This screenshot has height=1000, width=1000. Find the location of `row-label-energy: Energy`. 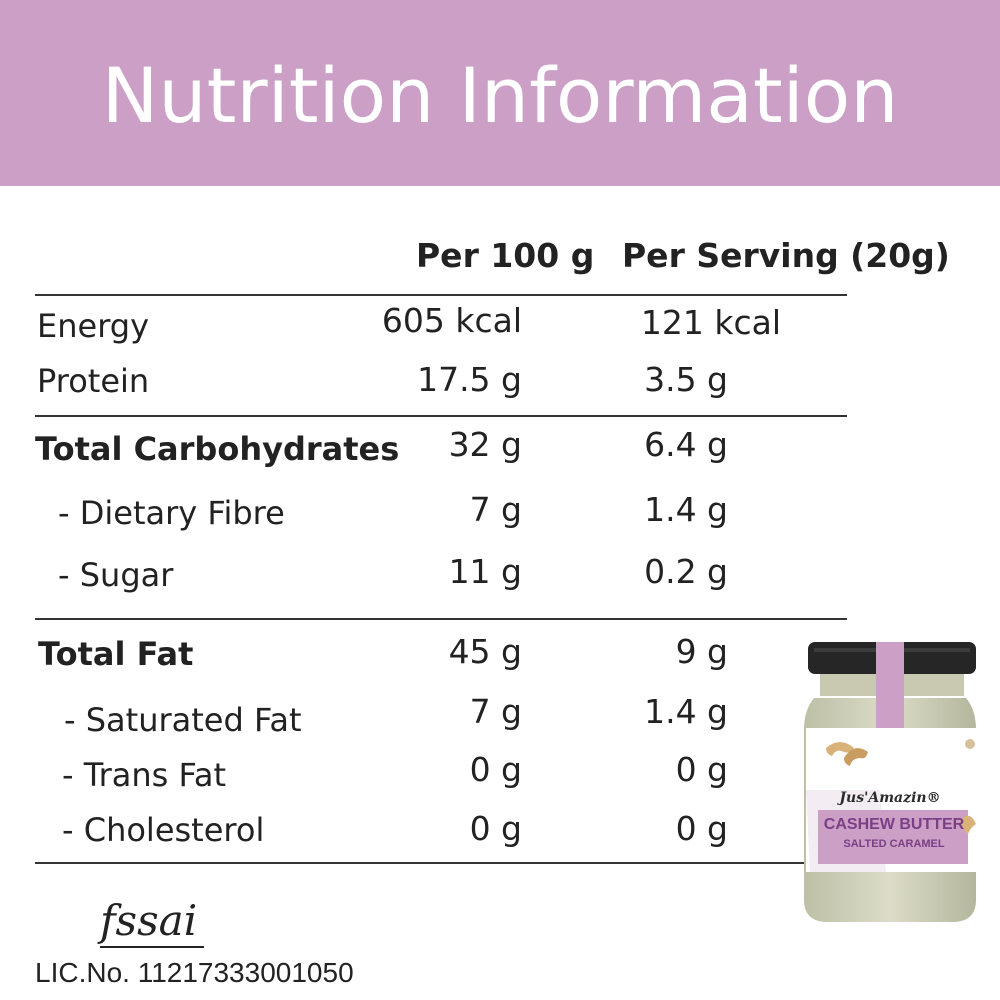

row-label-energy: Energy is located at coordinates (93, 326).